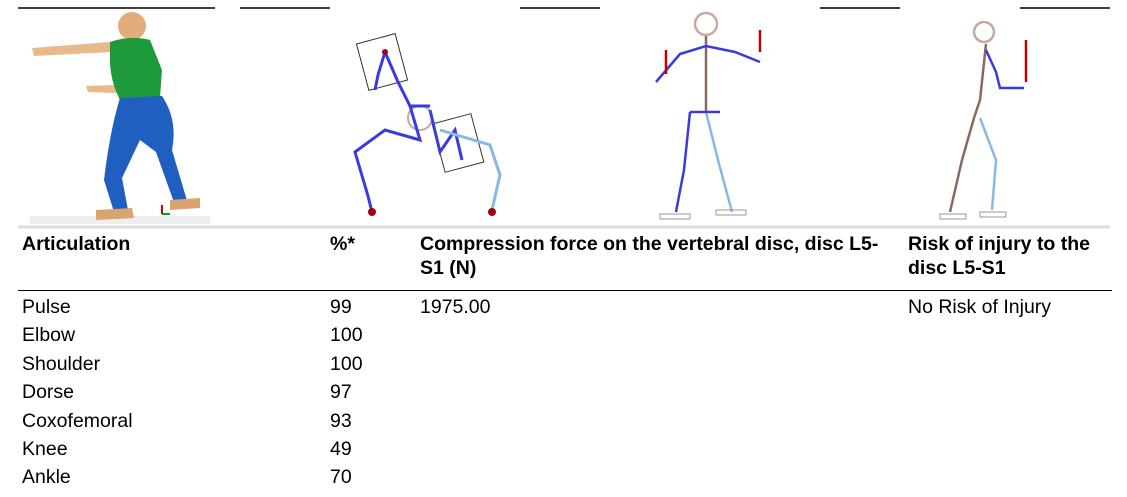  I want to click on table-cell: Shoulder, so click(61, 363).